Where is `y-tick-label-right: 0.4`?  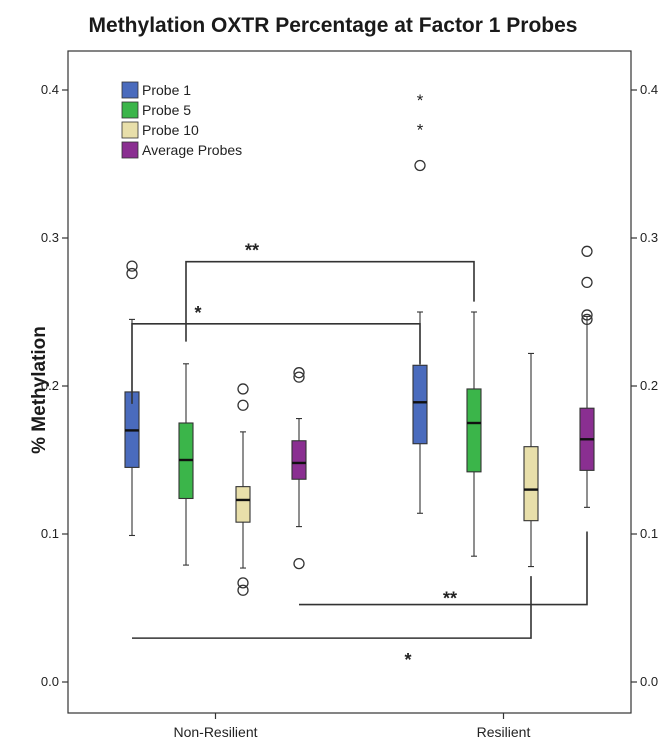 y-tick-label-right: 0.4 is located at coordinates (649, 89).